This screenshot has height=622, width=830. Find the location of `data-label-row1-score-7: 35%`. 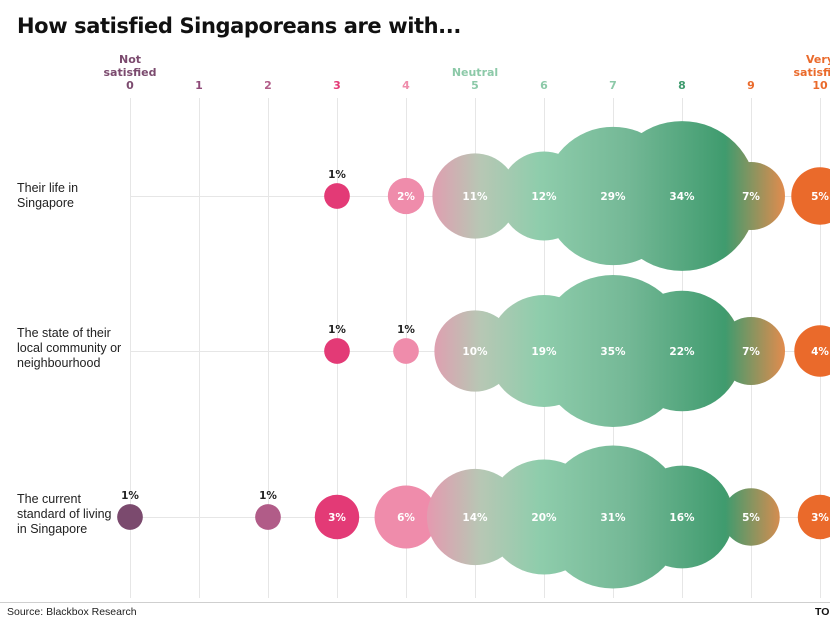

data-label-row1-score-7: 35% is located at coordinates (613, 352).